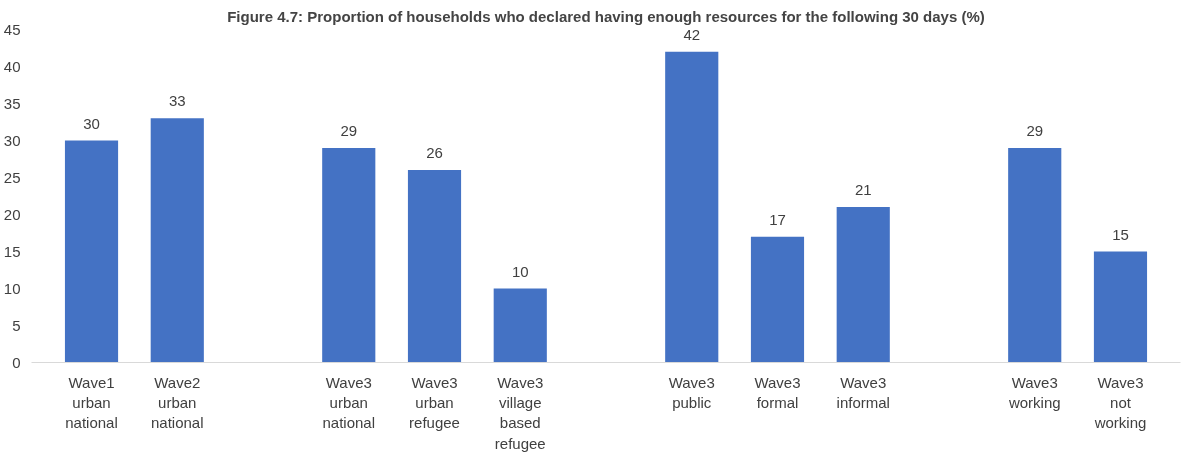 The width and height of the screenshot is (1189, 458). I want to click on y-tick-label: 40, so click(12, 66).